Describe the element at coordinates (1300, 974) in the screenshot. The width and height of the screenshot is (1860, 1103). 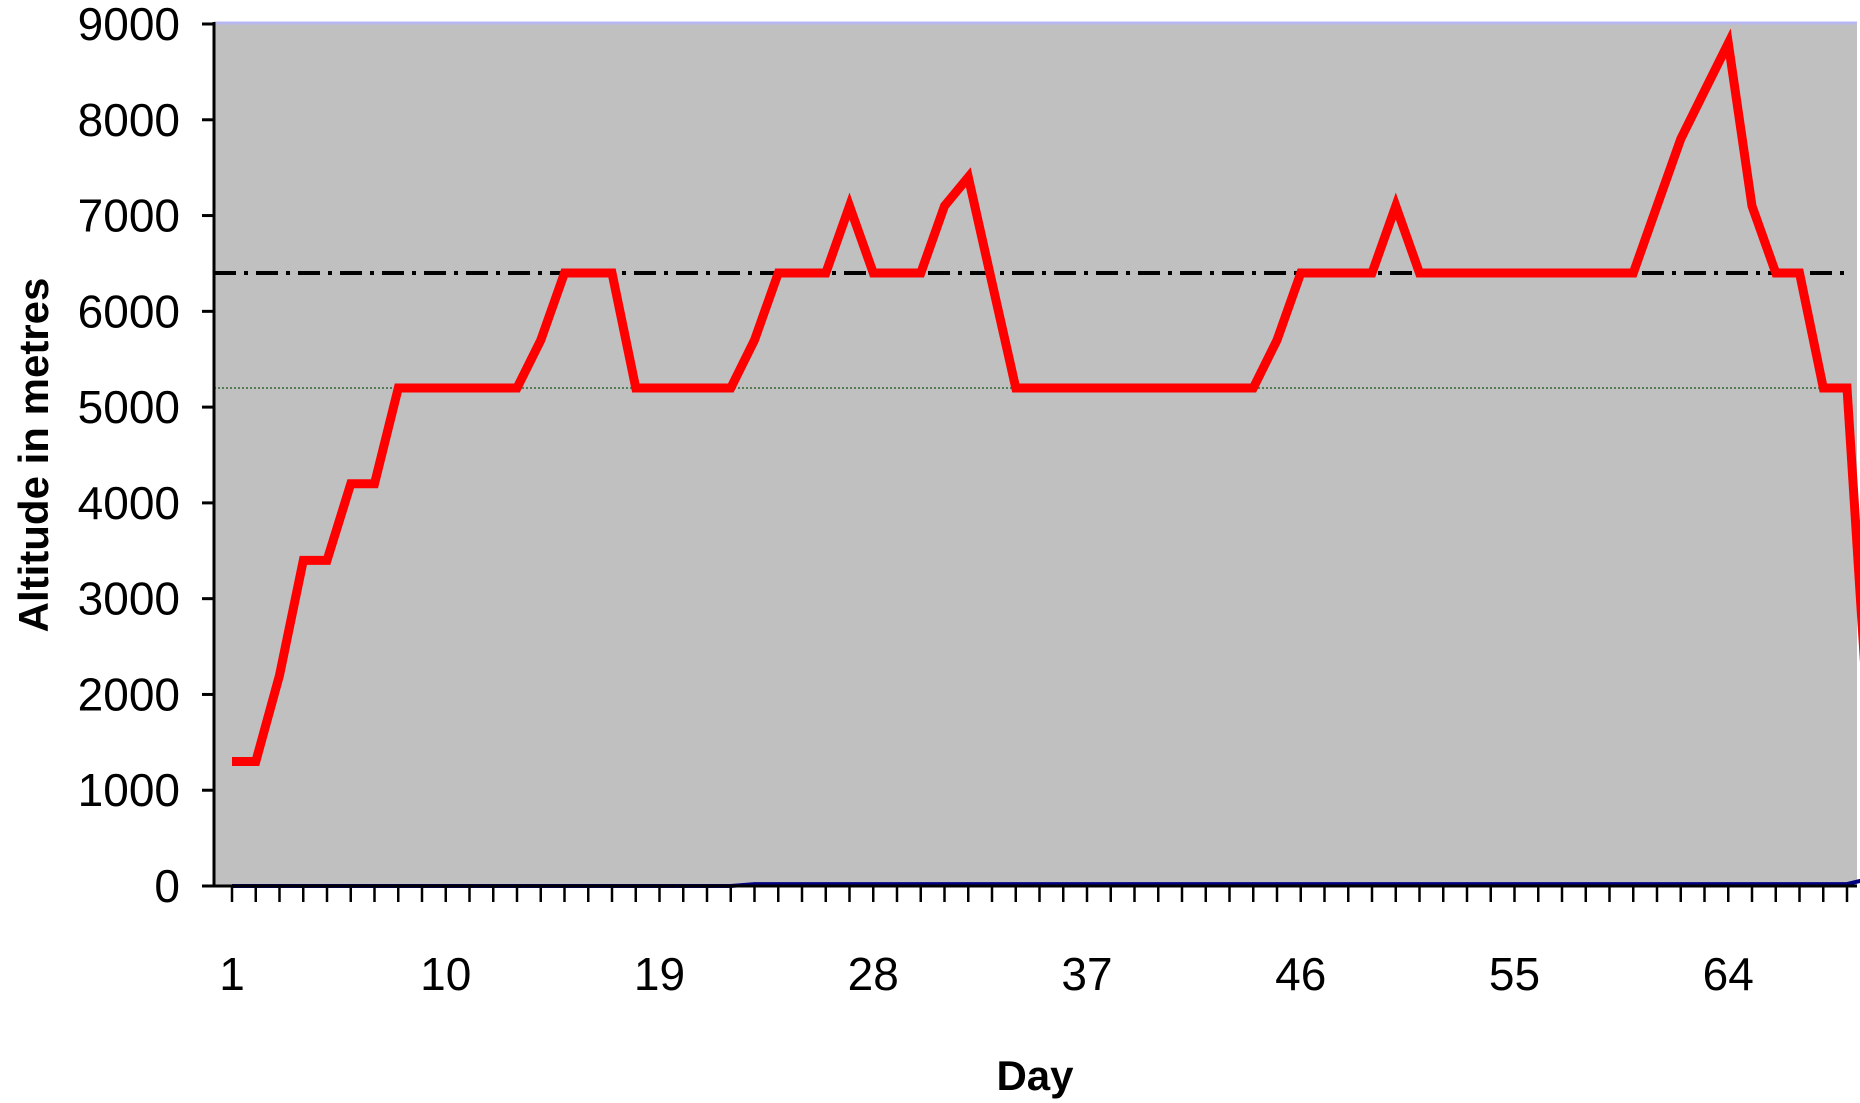
I see `x-tick-label: 46` at that location.